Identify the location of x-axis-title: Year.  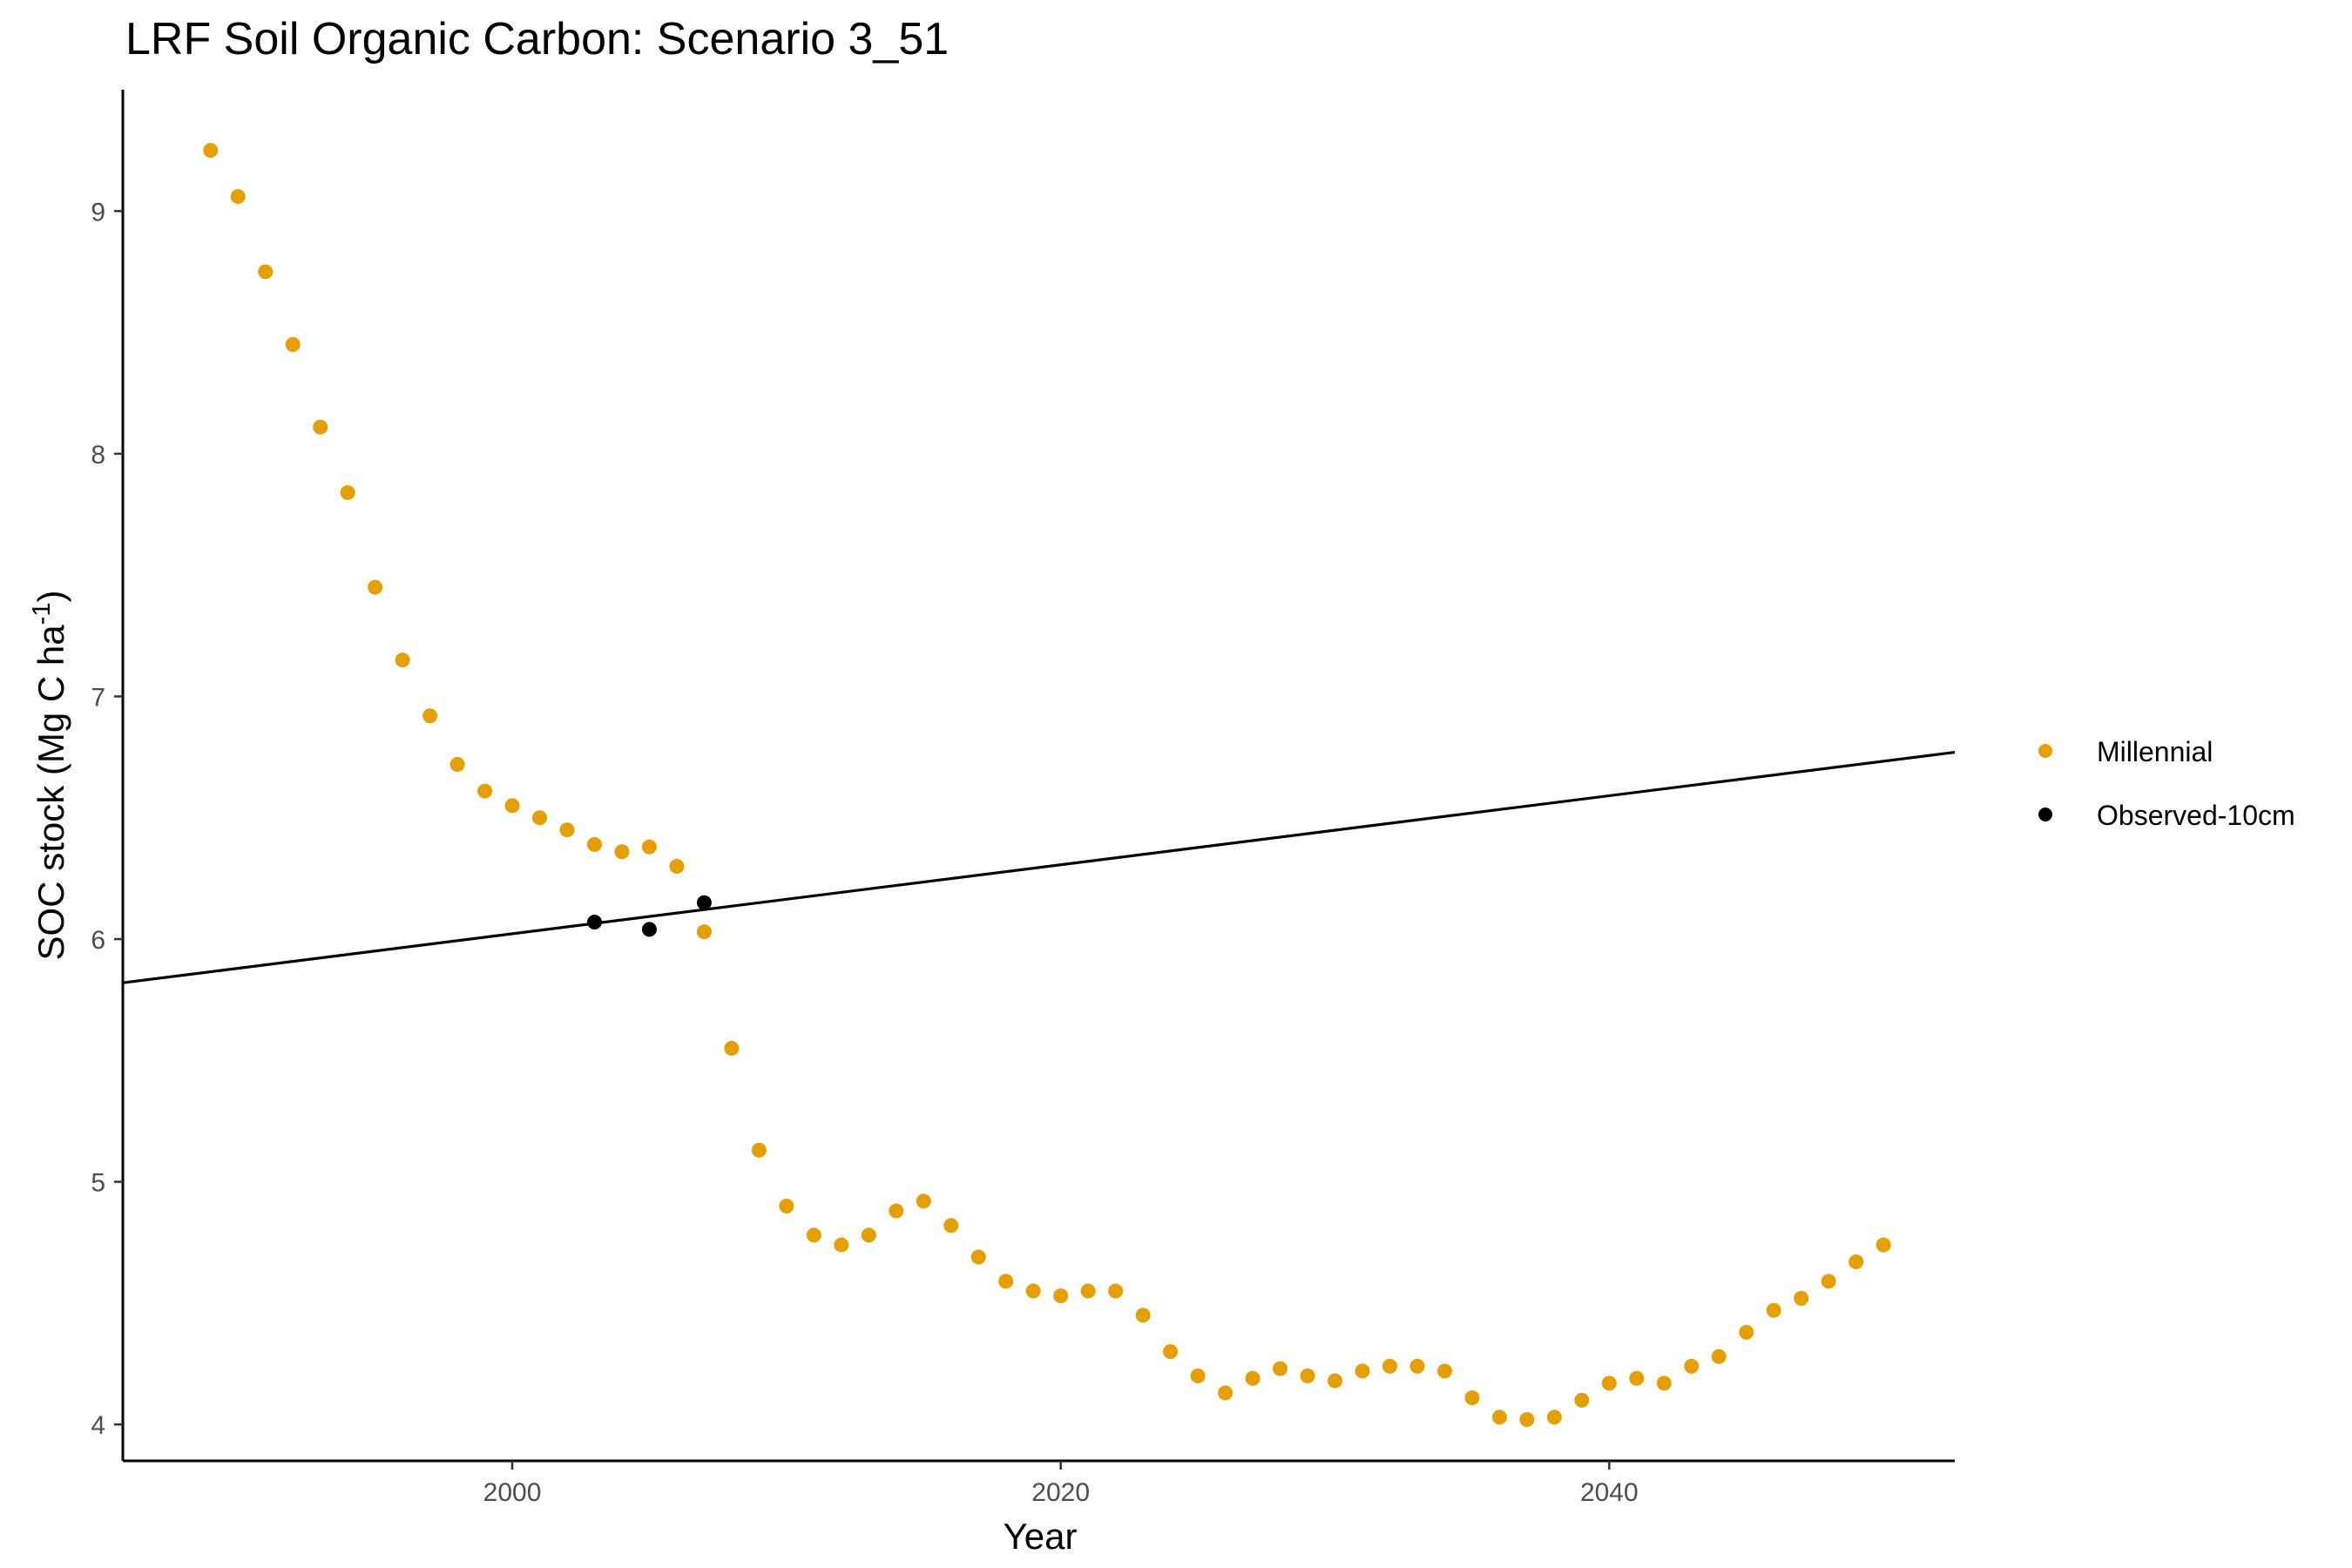
(1041, 1536).